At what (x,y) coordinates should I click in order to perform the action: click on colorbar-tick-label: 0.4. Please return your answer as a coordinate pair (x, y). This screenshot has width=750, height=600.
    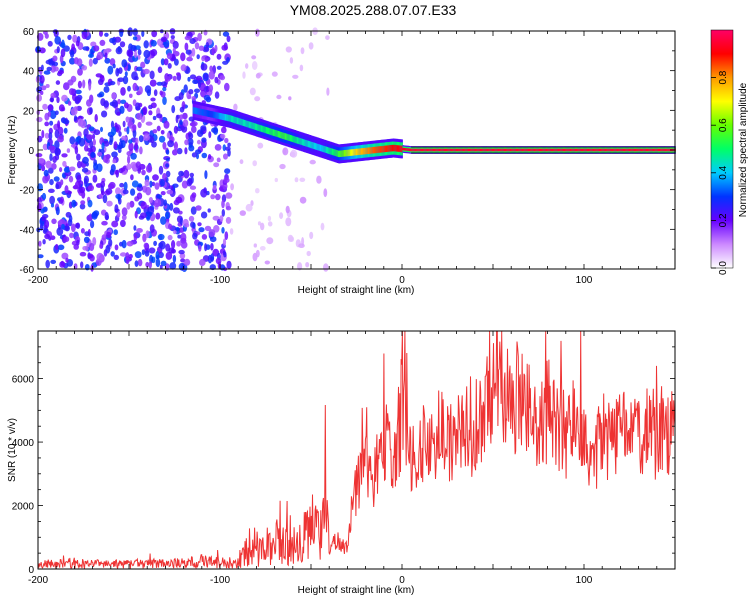
    Looking at the image, I should click on (723, 172).